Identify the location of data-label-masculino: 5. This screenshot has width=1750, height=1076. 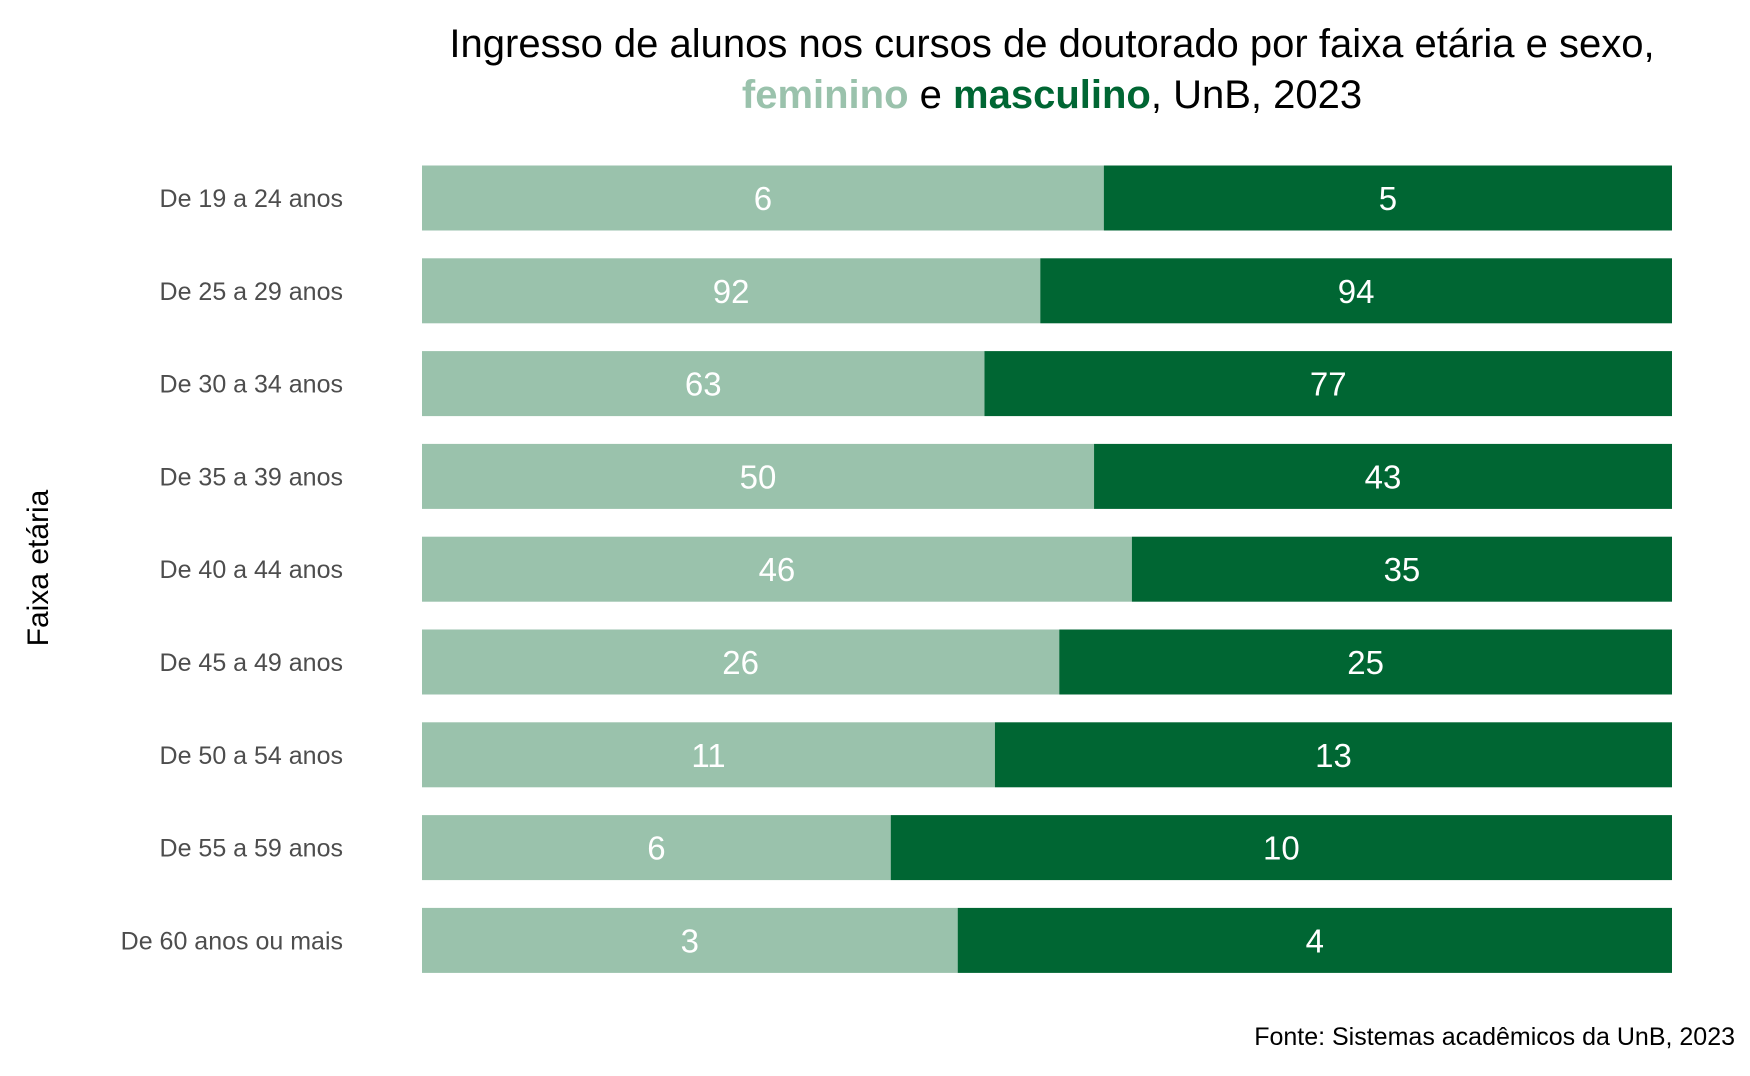
(1388, 198).